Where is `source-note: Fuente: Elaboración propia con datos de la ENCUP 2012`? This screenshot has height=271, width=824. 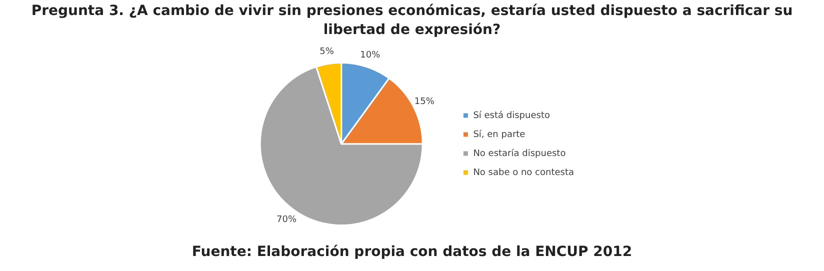
source-note: Fuente: Elaboración propia con datos de la ENCUP 2012 is located at coordinates (412, 252).